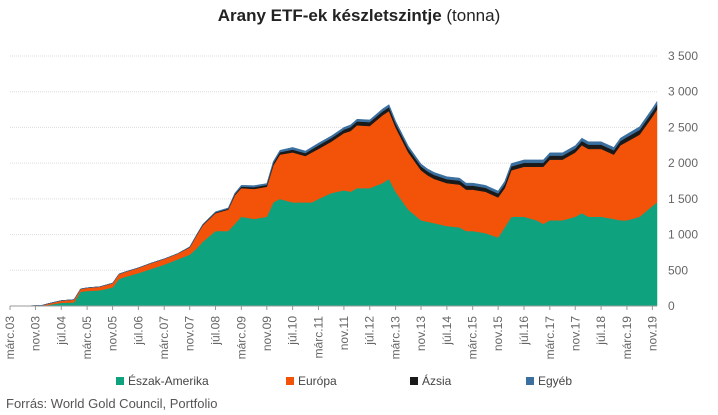 The image size is (718, 415). What do you see at coordinates (683, 56) in the screenshot?
I see `y-tick-label: 3 500` at bounding box center [683, 56].